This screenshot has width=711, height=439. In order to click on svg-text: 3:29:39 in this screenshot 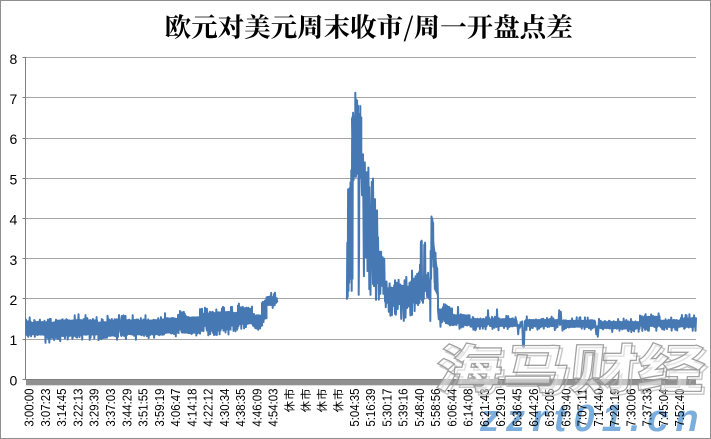, I will do `click(94, 408)`.